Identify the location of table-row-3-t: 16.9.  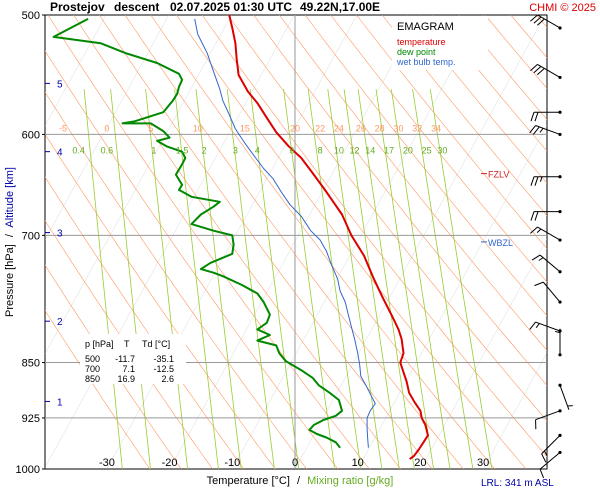
(126, 379).